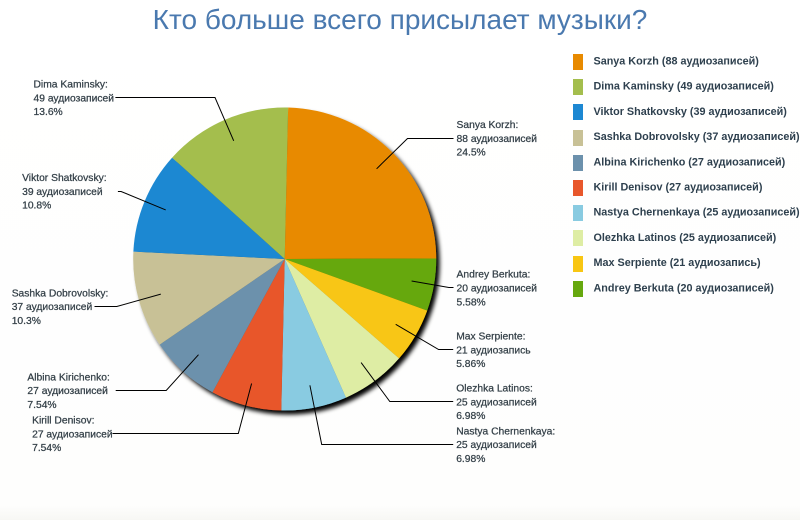 This screenshot has width=800, height=520. Describe the element at coordinates (68, 377) in the screenshot. I see `svg-text: Albina Kirichenko:` at that location.